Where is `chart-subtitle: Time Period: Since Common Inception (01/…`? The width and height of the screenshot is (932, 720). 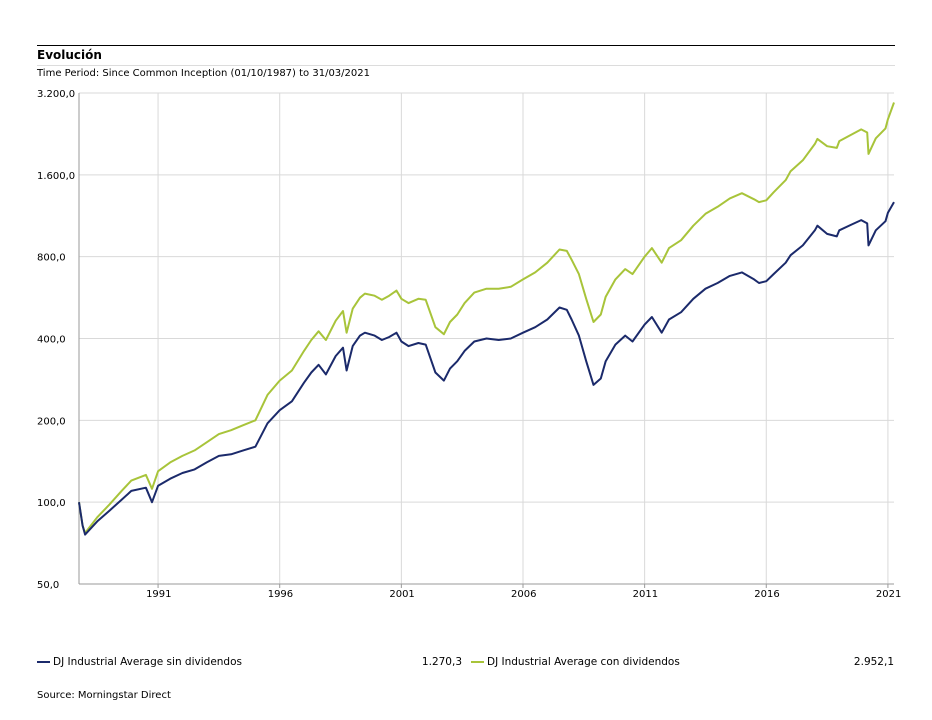 chart-subtitle: Time Period: Since Common Inception (01/… is located at coordinates (203, 73).